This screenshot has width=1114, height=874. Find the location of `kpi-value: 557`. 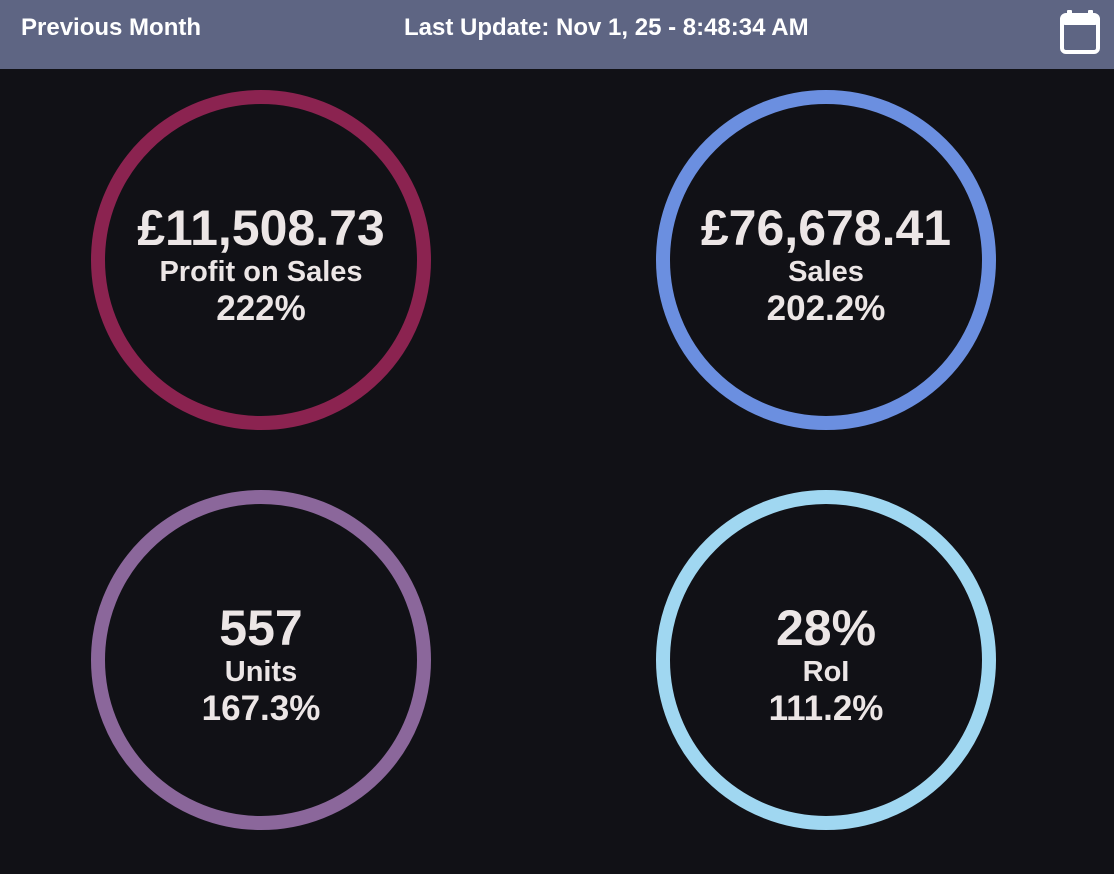

kpi-value: 557 is located at coordinates (261, 628).